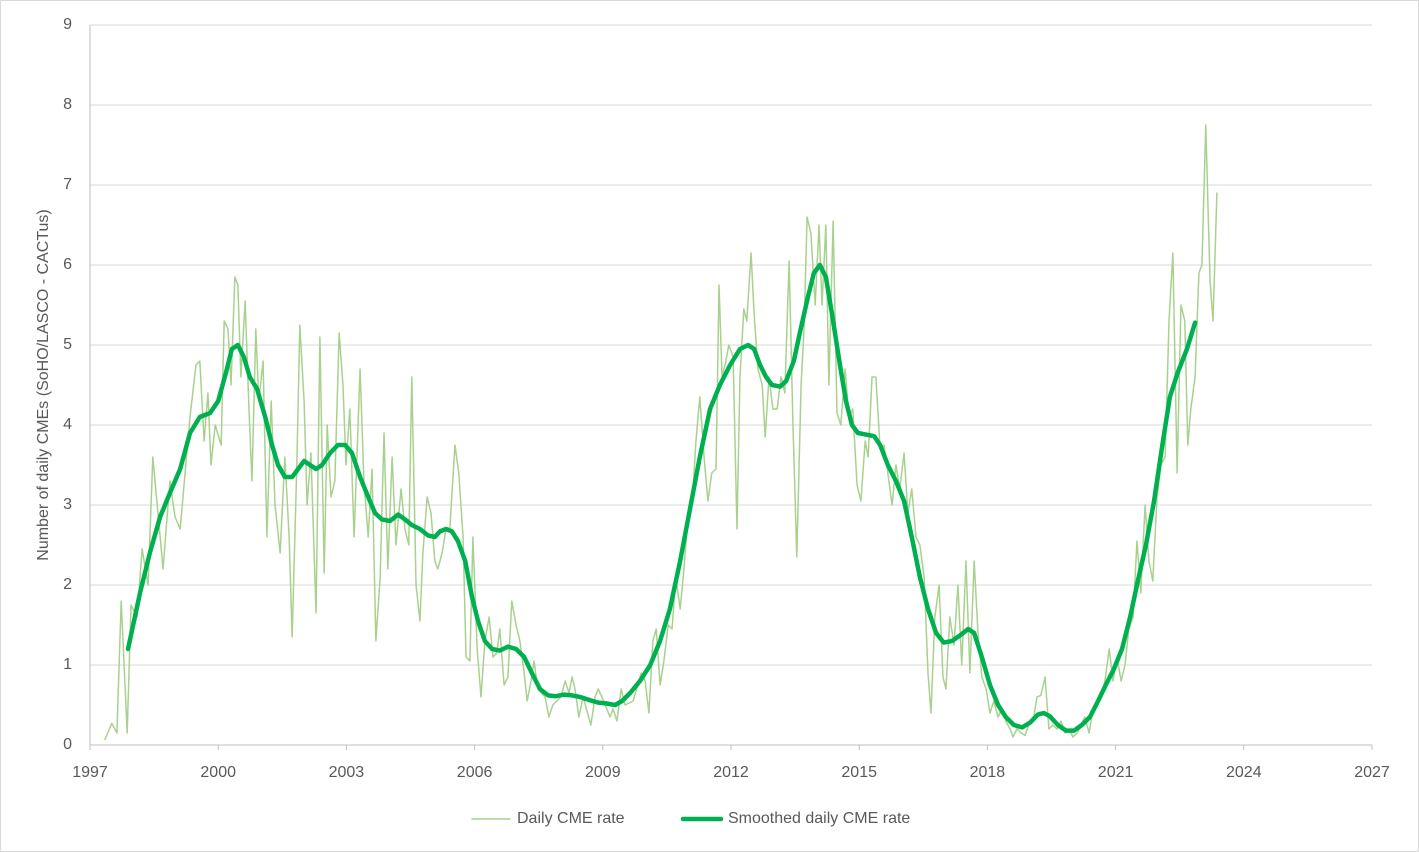 The height and width of the screenshot is (852, 1419). What do you see at coordinates (67, 24) in the screenshot?
I see `y-tick-label: 9` at bounding box center [67, 24].